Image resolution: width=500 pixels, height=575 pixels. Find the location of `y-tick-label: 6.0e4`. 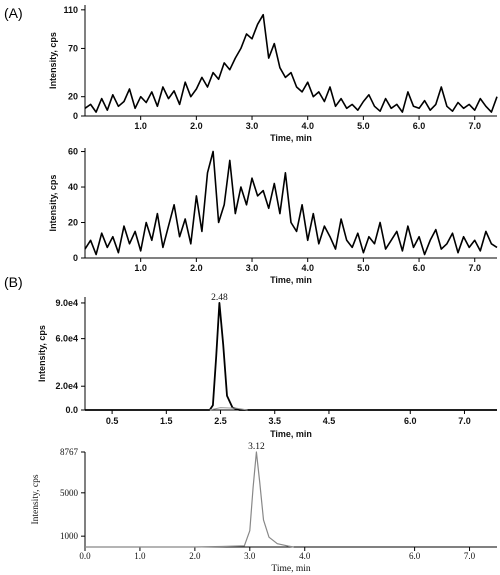

y-tick-label: 6.0e4 is located at coordinates (66, 339).